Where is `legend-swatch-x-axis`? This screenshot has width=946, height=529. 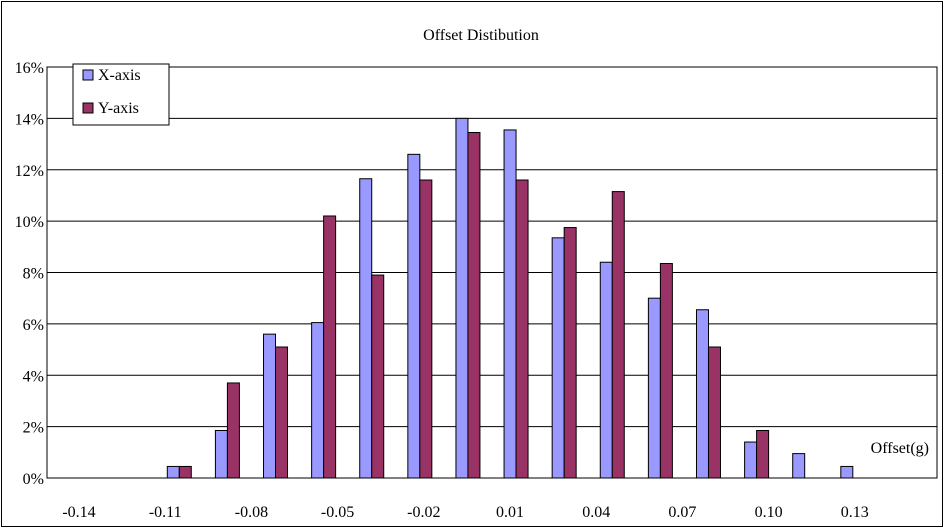
legend-swatch-x-axis is located at coordinates (88, 75).